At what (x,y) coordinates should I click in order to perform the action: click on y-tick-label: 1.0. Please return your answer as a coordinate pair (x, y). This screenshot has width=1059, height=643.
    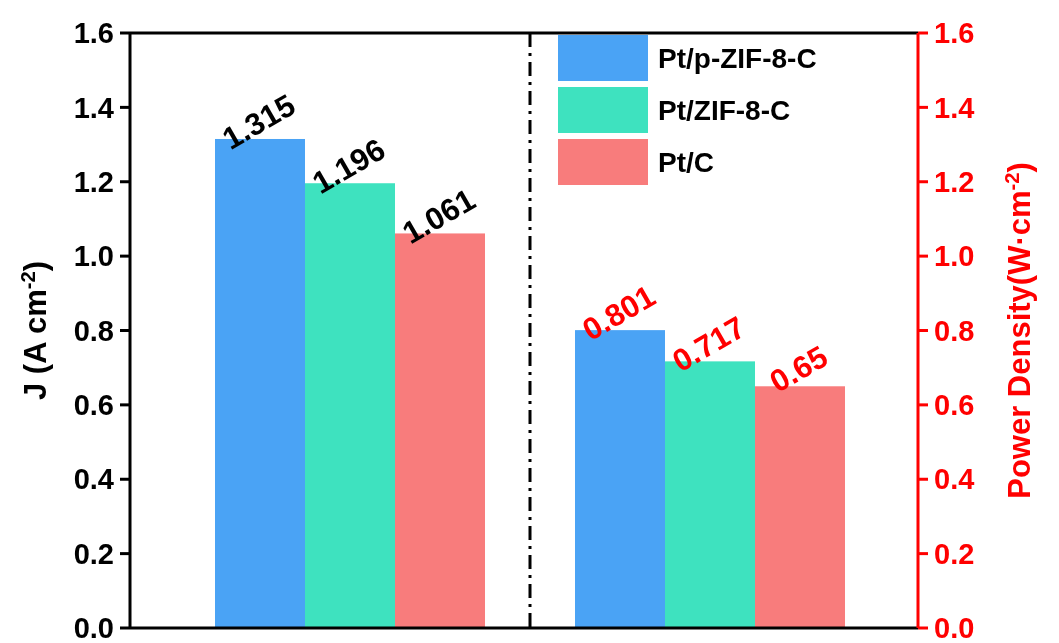
    Looking at the image, I should click on (93, 256).